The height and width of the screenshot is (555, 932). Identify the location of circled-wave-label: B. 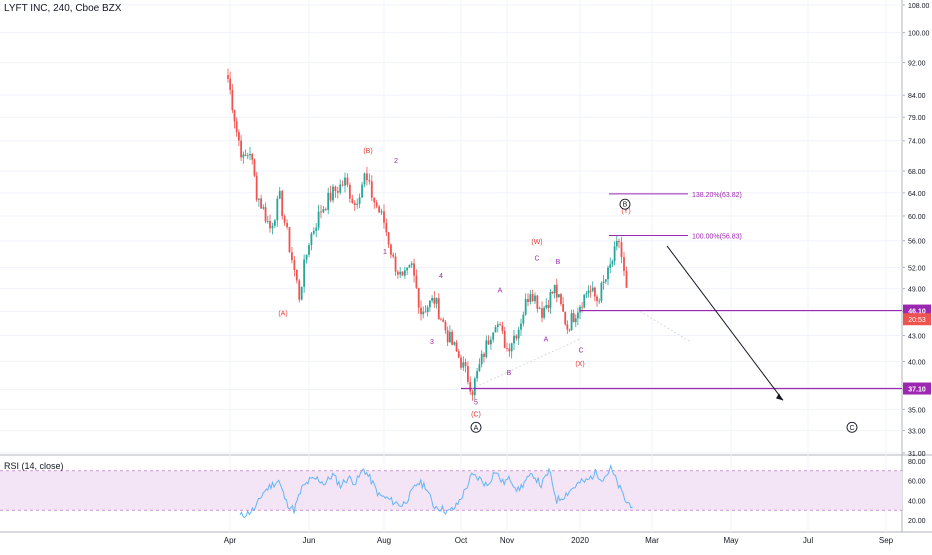
(625, 205).